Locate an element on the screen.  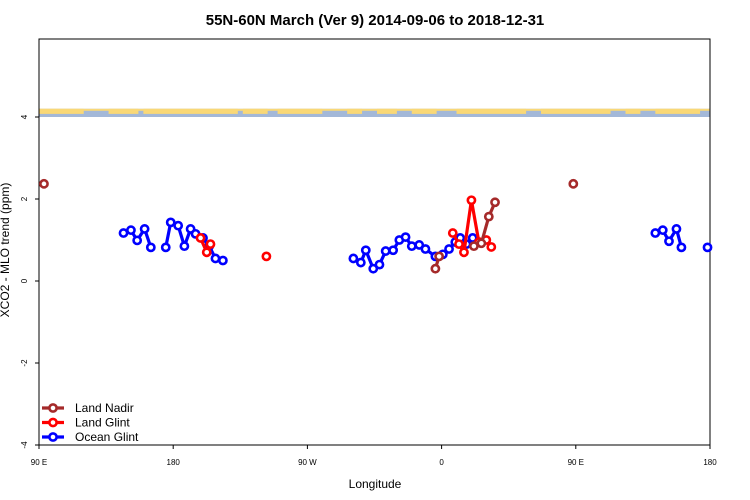
x-tick-label: 0 is located at coordinates (441, 462).